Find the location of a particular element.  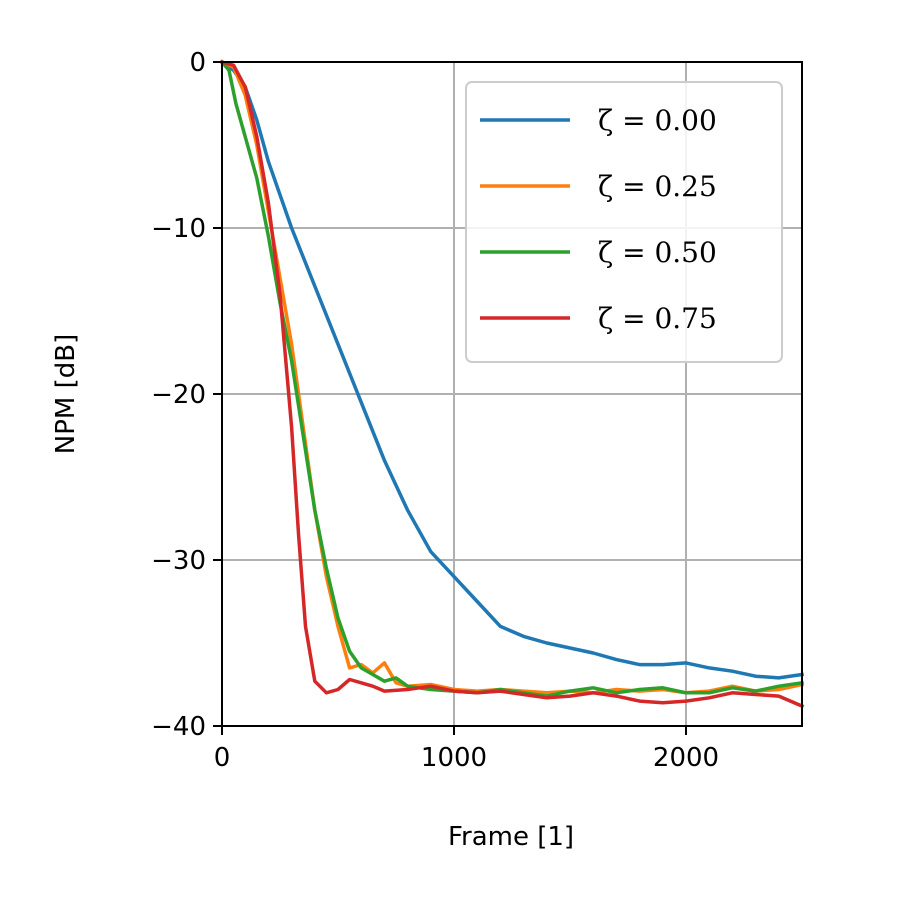

legend-label-1: ζ = 0.25 is located at coordinates (657, 186).